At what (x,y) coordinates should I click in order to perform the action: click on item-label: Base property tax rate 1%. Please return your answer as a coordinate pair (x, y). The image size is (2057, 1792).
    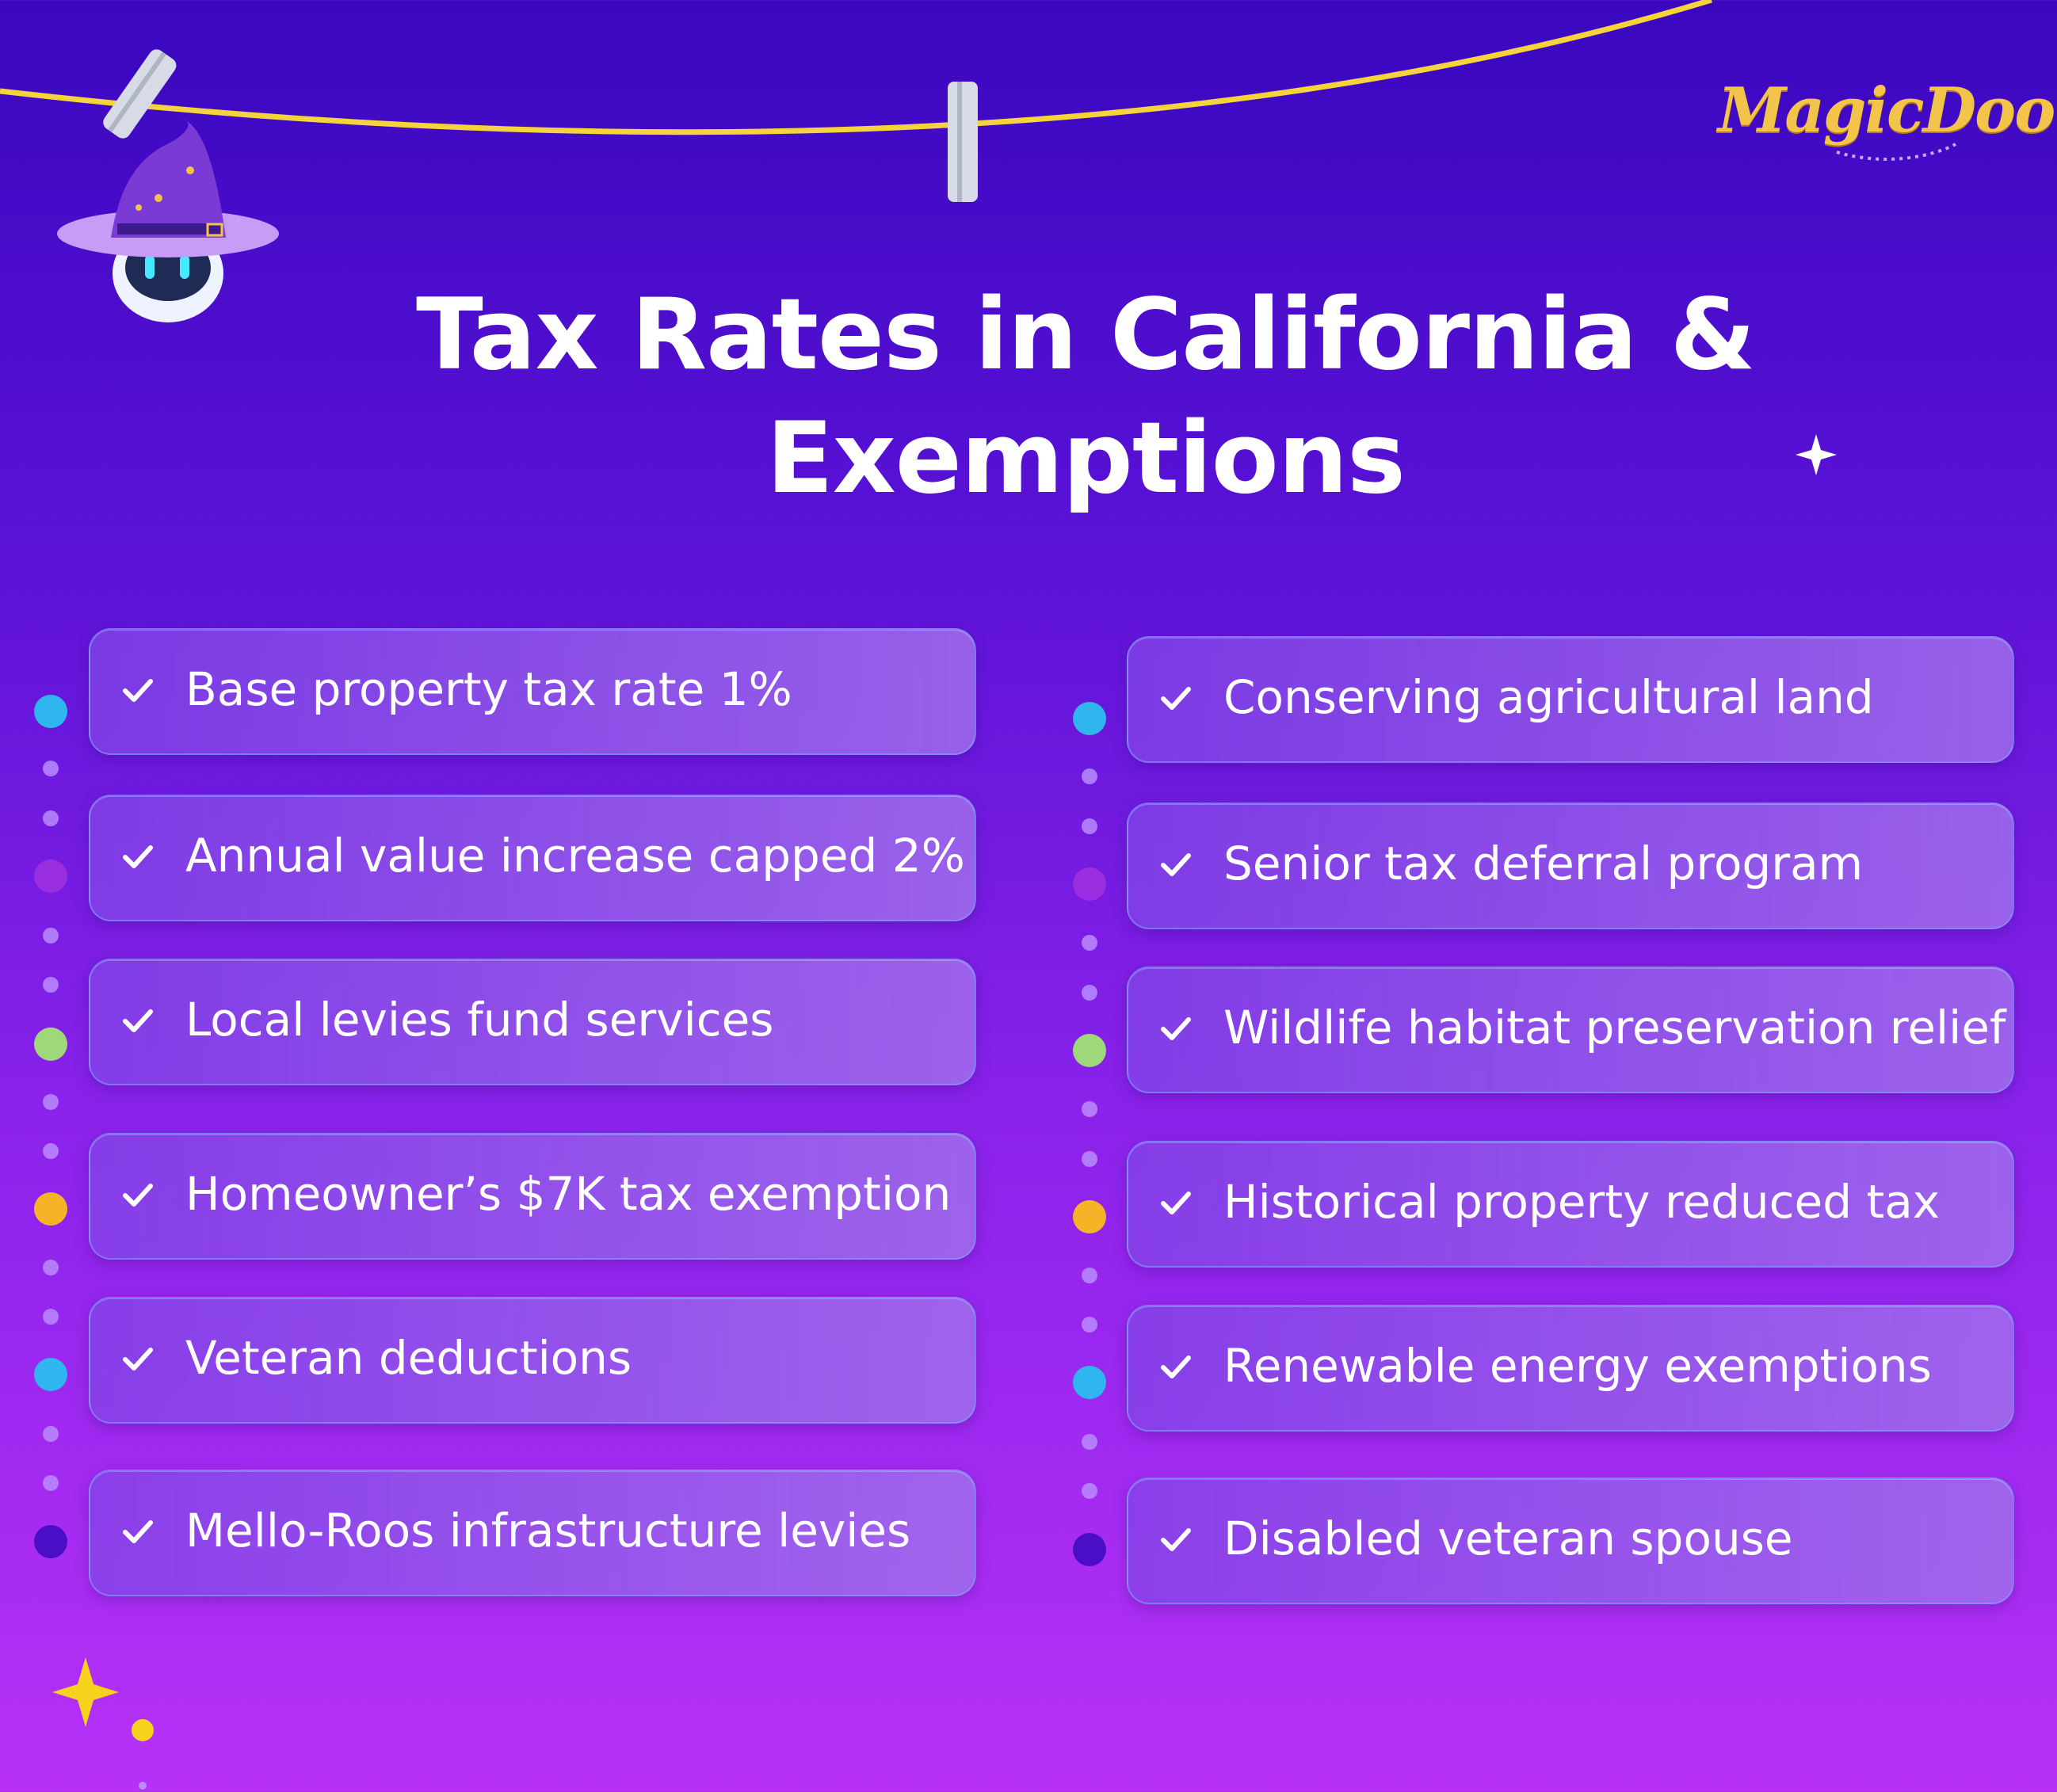
    Looking at the image, I should click on (488, 689).